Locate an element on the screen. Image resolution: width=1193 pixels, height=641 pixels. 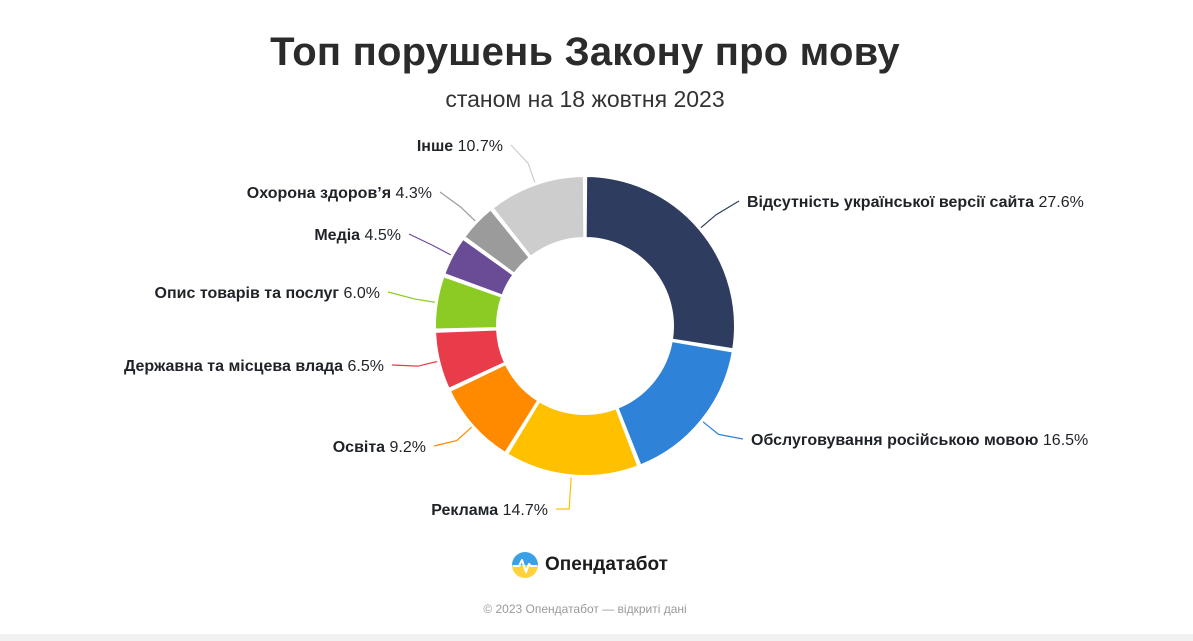
slice-label-name: Державна та місцева влада is located at coordinates (233, 366).